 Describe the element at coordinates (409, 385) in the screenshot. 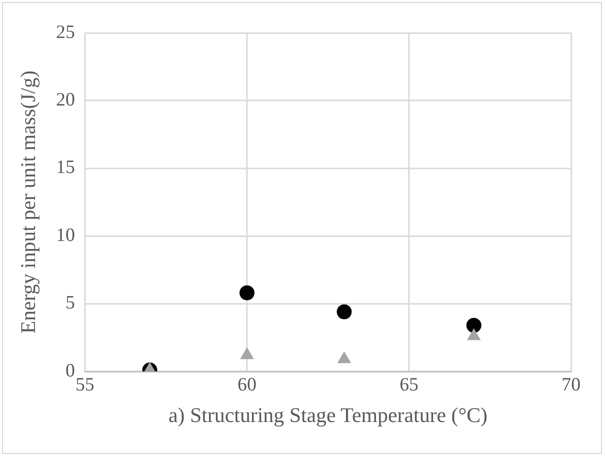

I see `x-tick-label: 65` at that location.